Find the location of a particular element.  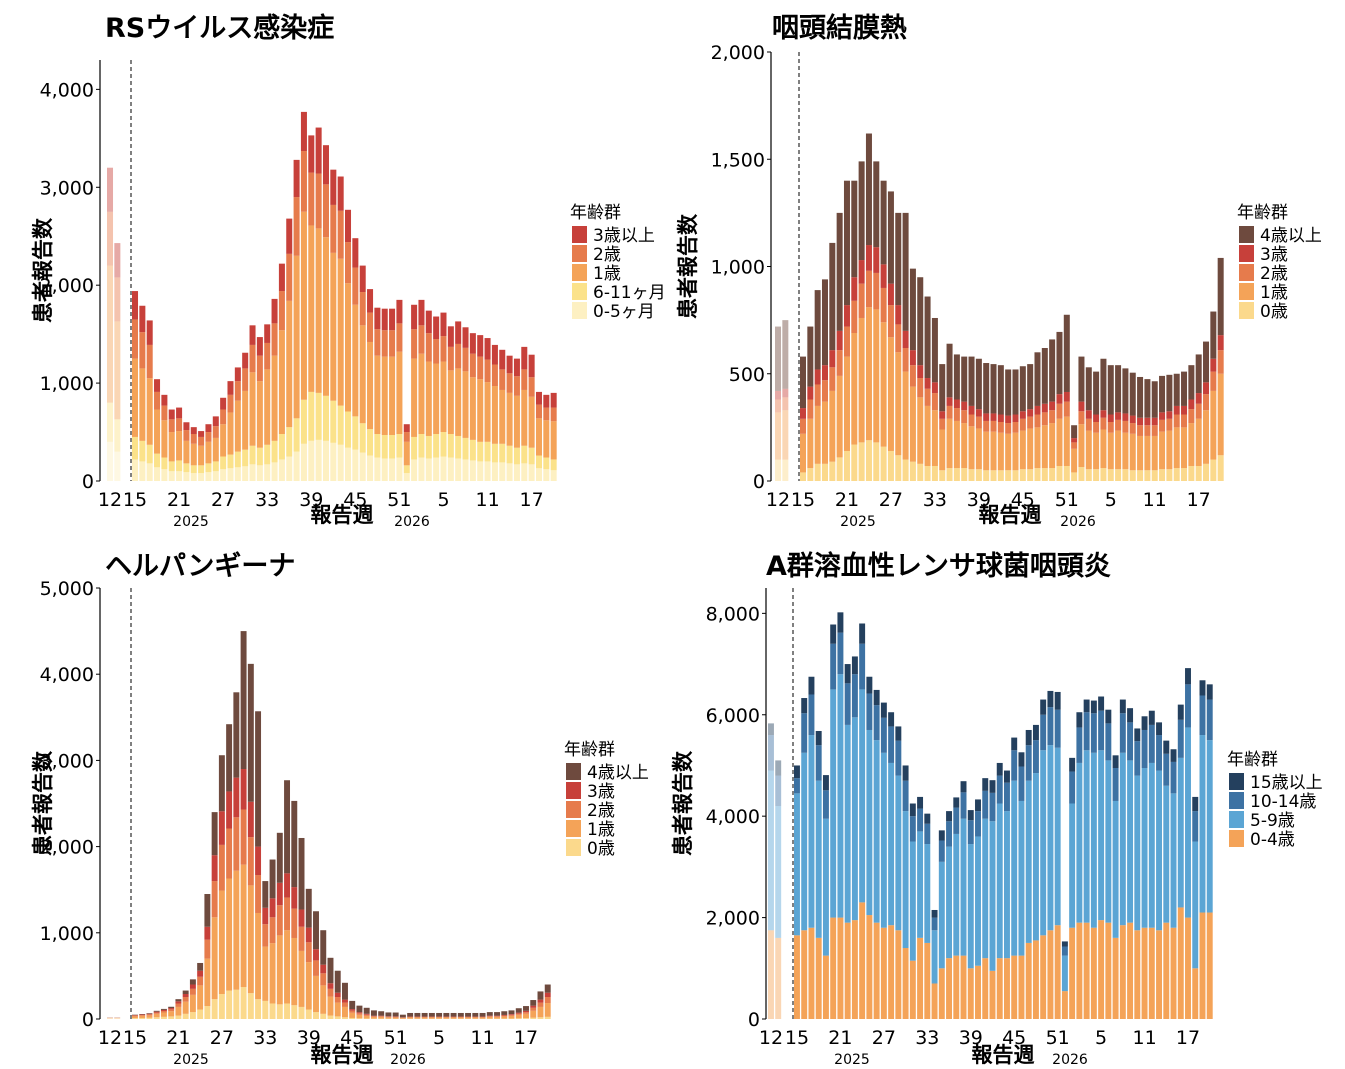

x-tick-label: 17 is located at coordinates (526, 1038).